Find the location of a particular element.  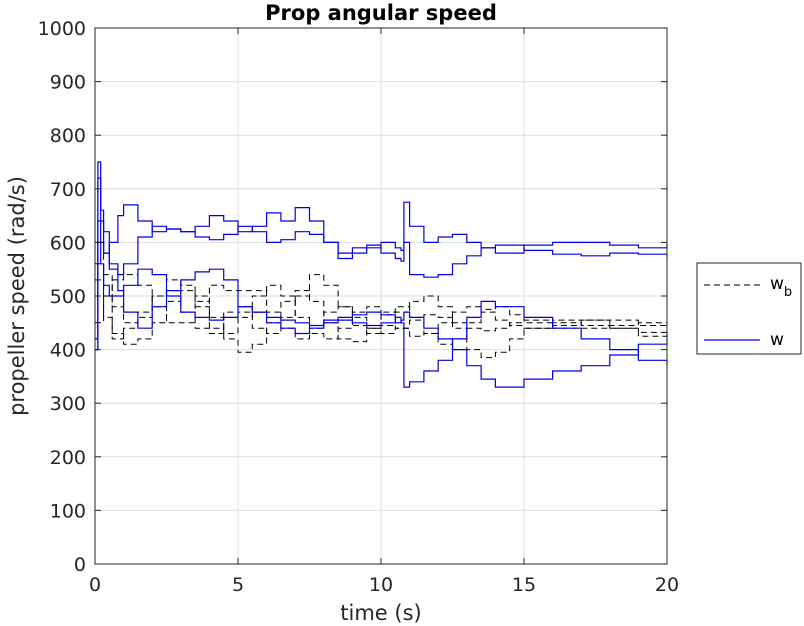

legend-entry-w: w is located at coordinates (777, 340).